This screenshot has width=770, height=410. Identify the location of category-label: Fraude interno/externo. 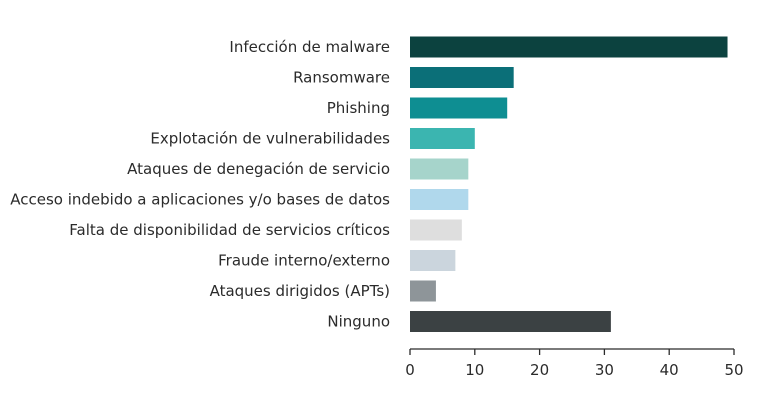
(304, 261).